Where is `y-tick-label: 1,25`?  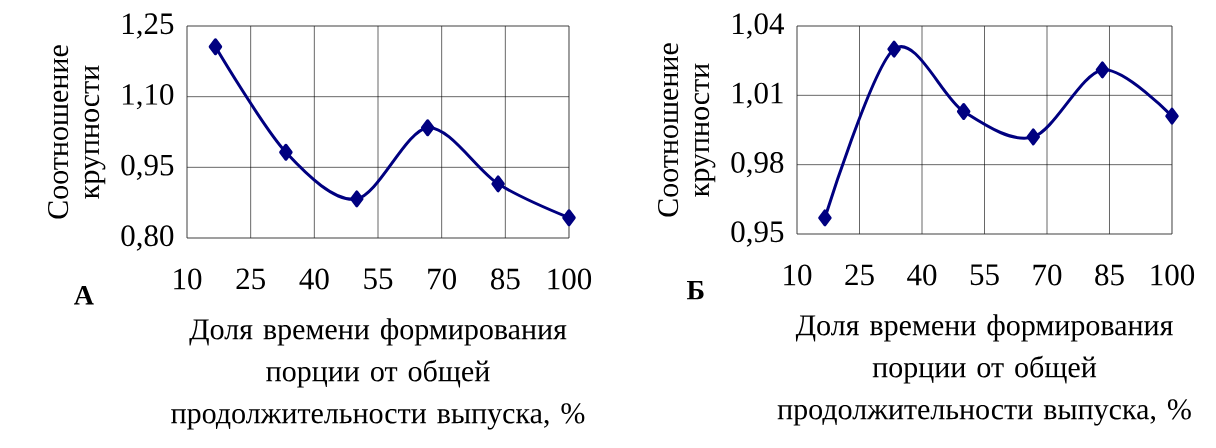
y-tick-label: 1,25 is located at coordinates (148, 26).